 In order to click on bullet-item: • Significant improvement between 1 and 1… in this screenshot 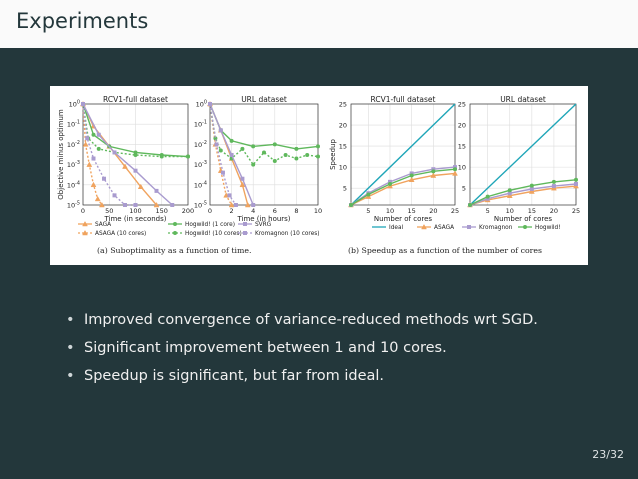, I will do `click(300, 348)`.